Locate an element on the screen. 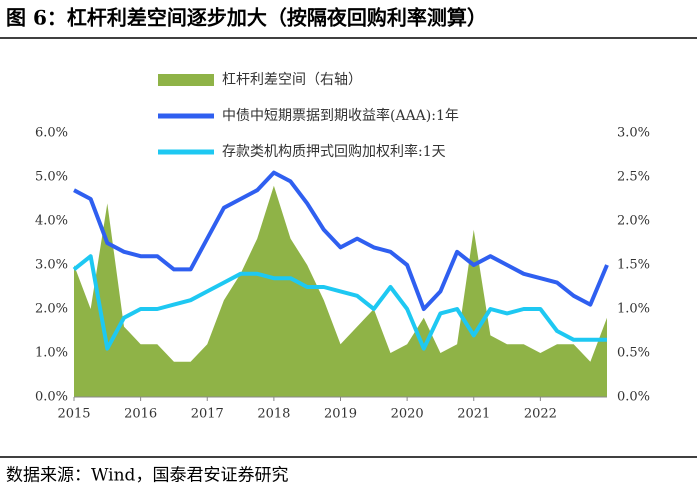 This screenshot has width=697, height=497. legend-label: 杠杆利差空间（右轴） is located at coordinates (292, 80).